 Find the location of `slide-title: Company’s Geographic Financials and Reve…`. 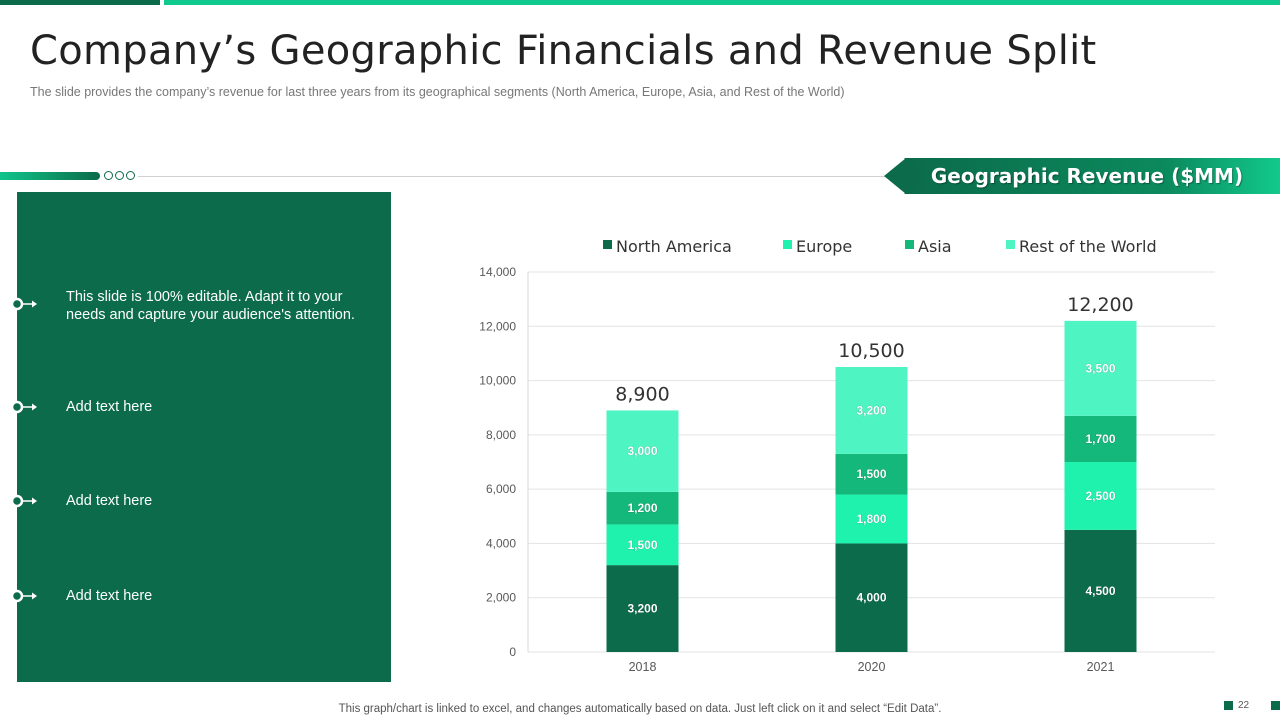

slide-title: Company’s Geographic Financials and Reve… is located at coordinates (563, 51).